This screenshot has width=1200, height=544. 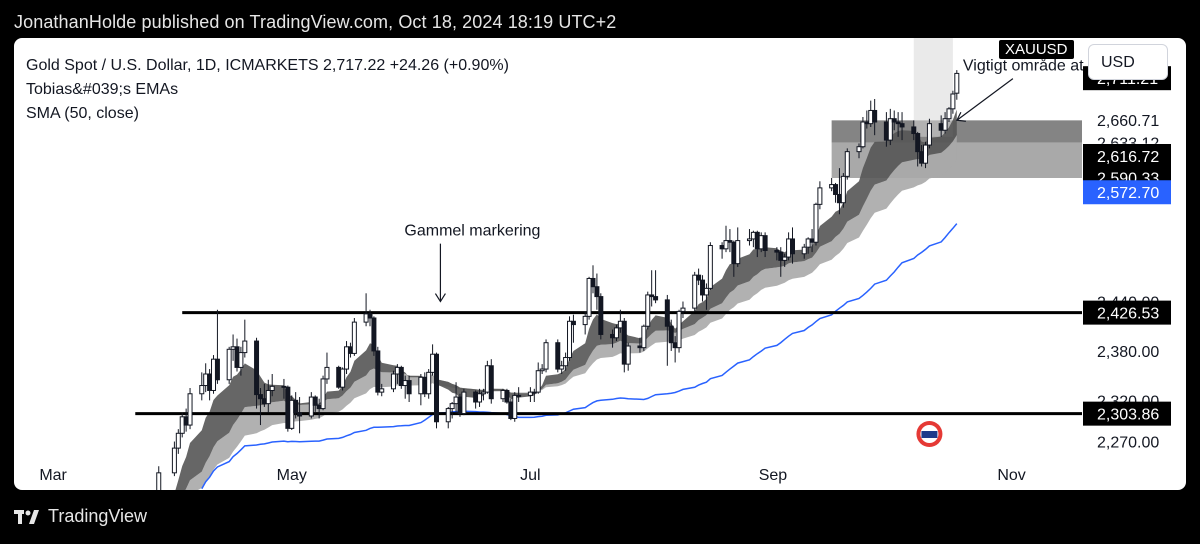 I want to click on legend-ema-line: Tobias&#039;s EMAs, so click(x=102, y=89).